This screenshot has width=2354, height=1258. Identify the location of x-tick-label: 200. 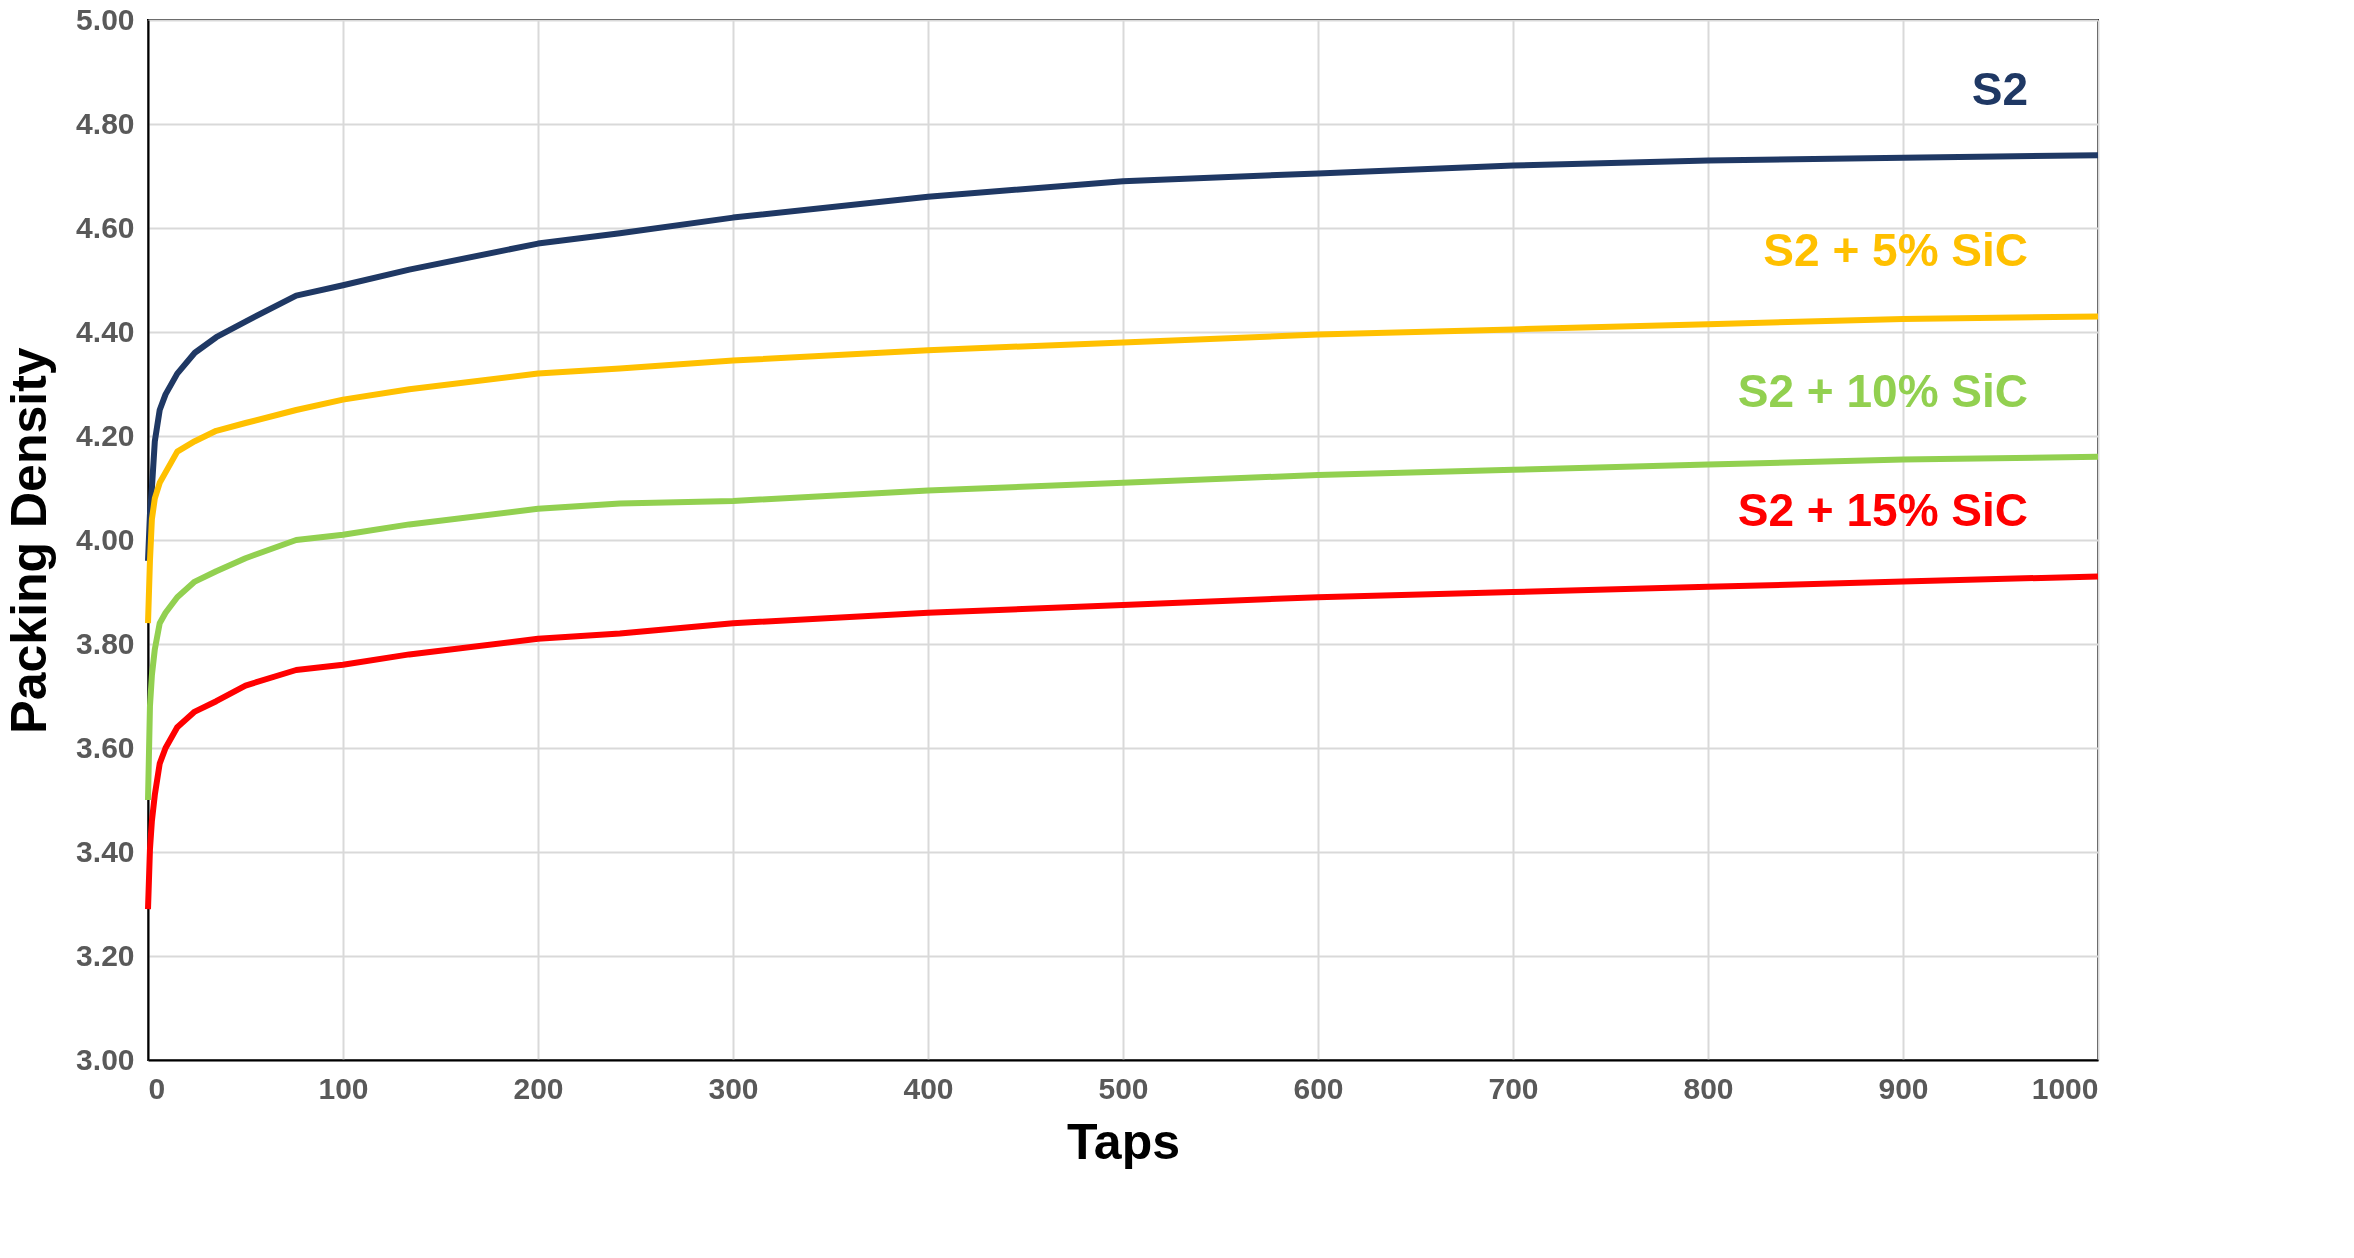
(538, 1088).